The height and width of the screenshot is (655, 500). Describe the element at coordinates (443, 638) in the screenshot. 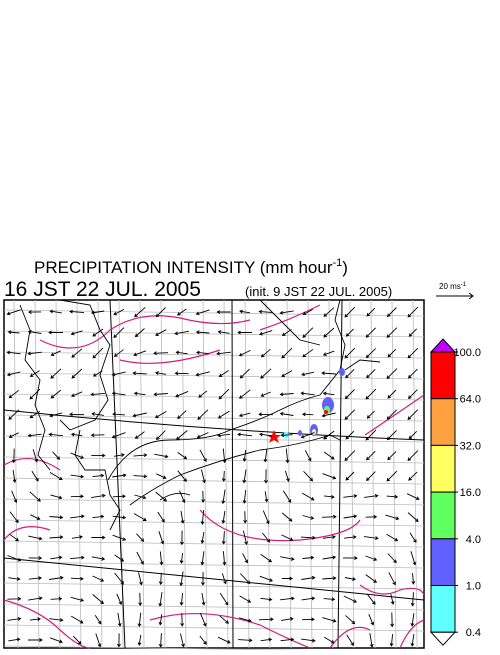

I see `colorbar-under` at that location.